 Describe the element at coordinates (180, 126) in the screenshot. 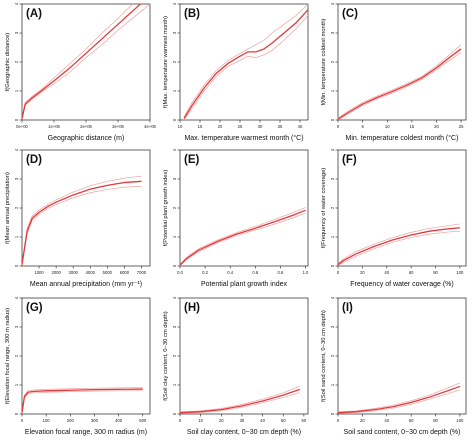

I see `x-tick-label: 10` at that location.